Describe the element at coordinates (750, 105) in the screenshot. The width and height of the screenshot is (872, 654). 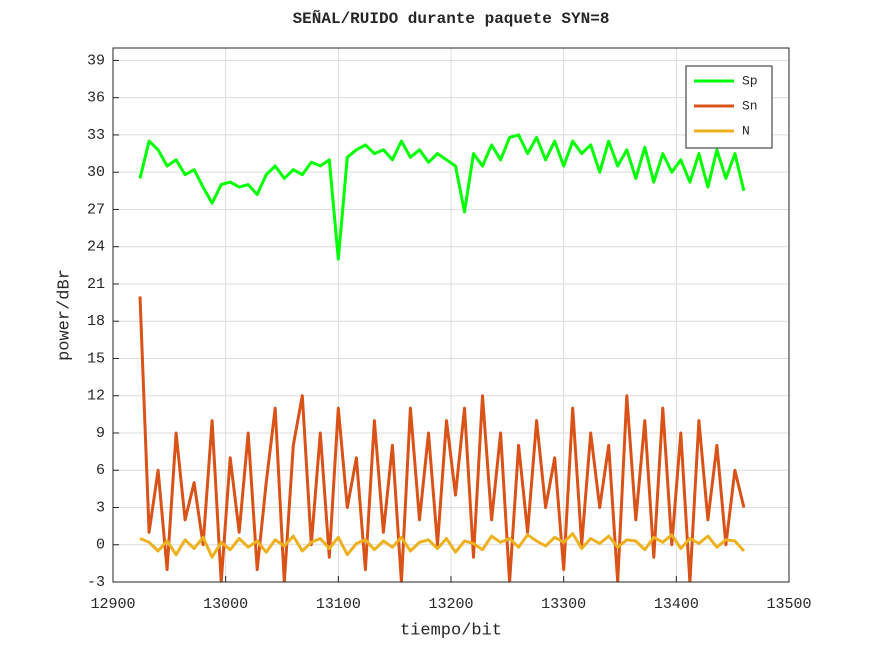
I see `legend-label: Sn` at that location.